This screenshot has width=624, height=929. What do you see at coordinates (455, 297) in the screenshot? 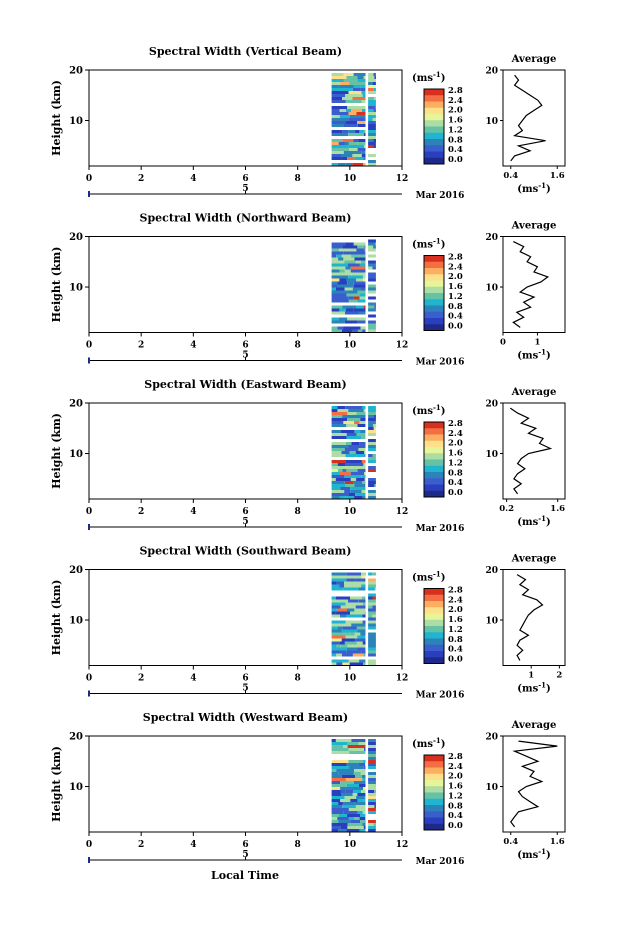
I see `colorbar-tick-label: 1.2` at bounding box center [455, 297].